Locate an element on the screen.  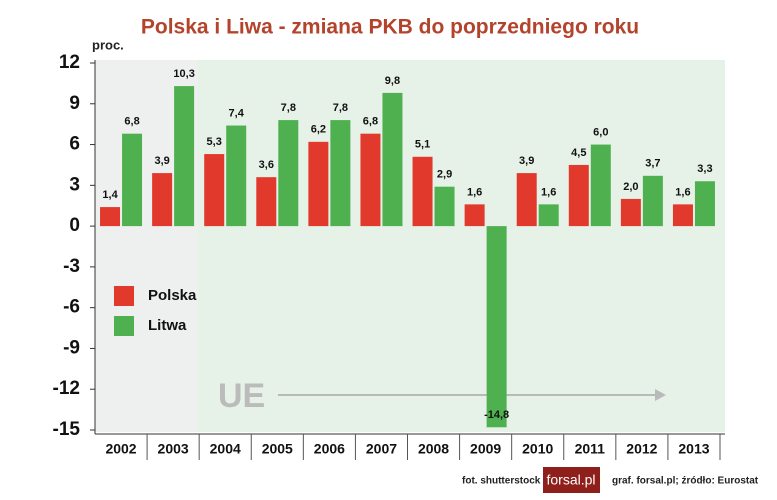
y-tick-label: -12 is located at coordinates (66, 388).